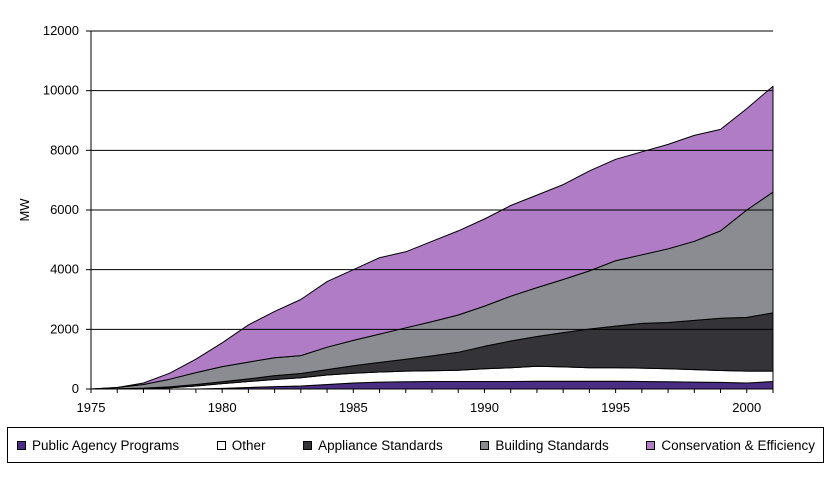  What do you see at coordinates (64, 209) in the screenshot?
I see `y-tick-label: 6000` at bounding box center [64, 209].